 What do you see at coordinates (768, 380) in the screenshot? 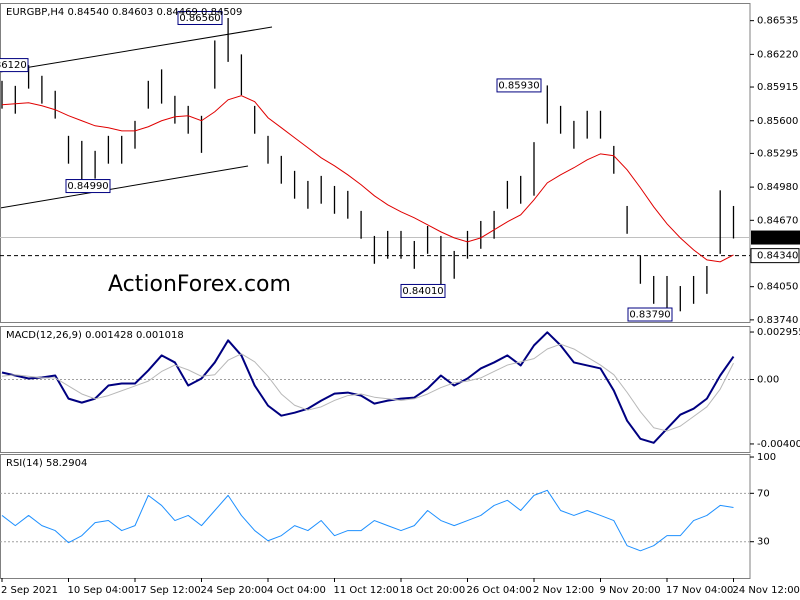
I see `y-tick-label: 0.00` at bounding box center [768, 380].